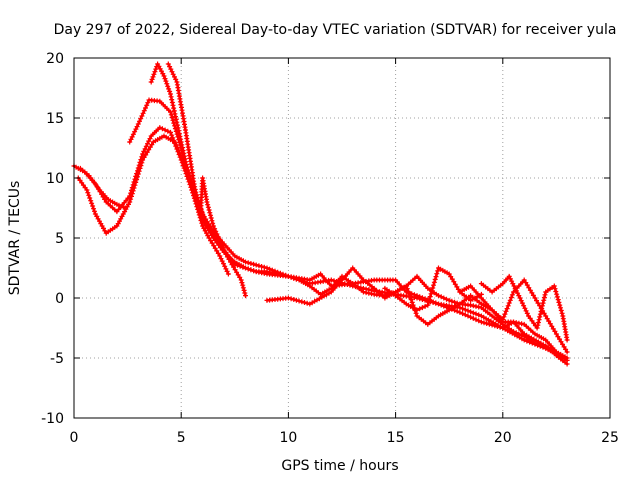 The width and height of the screenshot is (640, 480). Describe the element at coordinates (503, 438) in the screenshot. I see `x-tick-label: 20` at that location.